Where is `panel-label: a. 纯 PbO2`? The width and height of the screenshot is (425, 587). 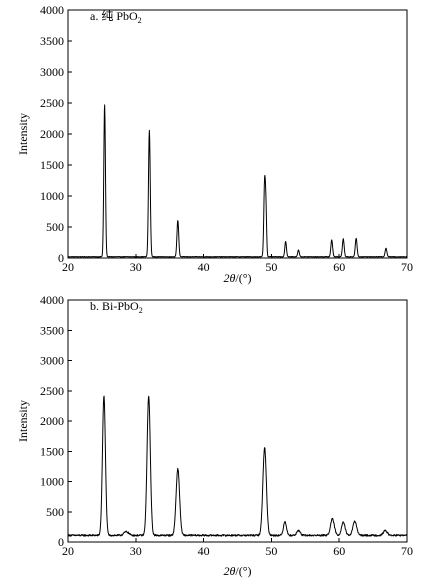
panel-label: a. 纯 PbO2 is located at coordinates (116, 17).